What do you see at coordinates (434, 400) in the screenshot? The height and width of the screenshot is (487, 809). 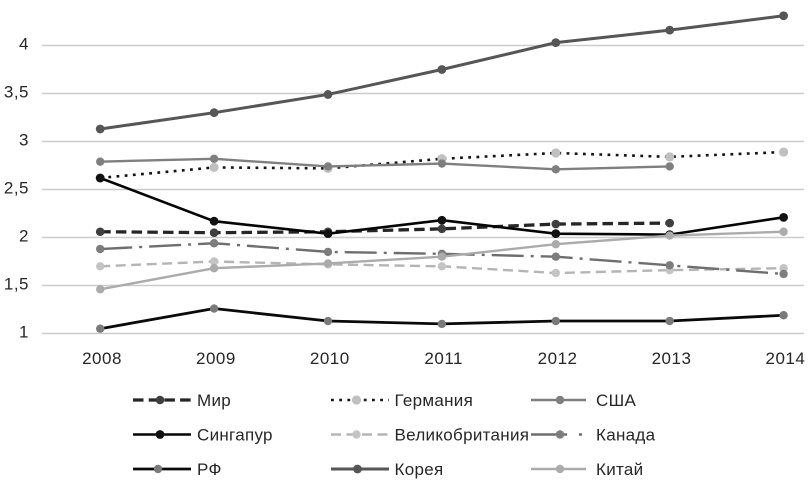 I see `svg-text: Германия` at bounding box center [434, 400].